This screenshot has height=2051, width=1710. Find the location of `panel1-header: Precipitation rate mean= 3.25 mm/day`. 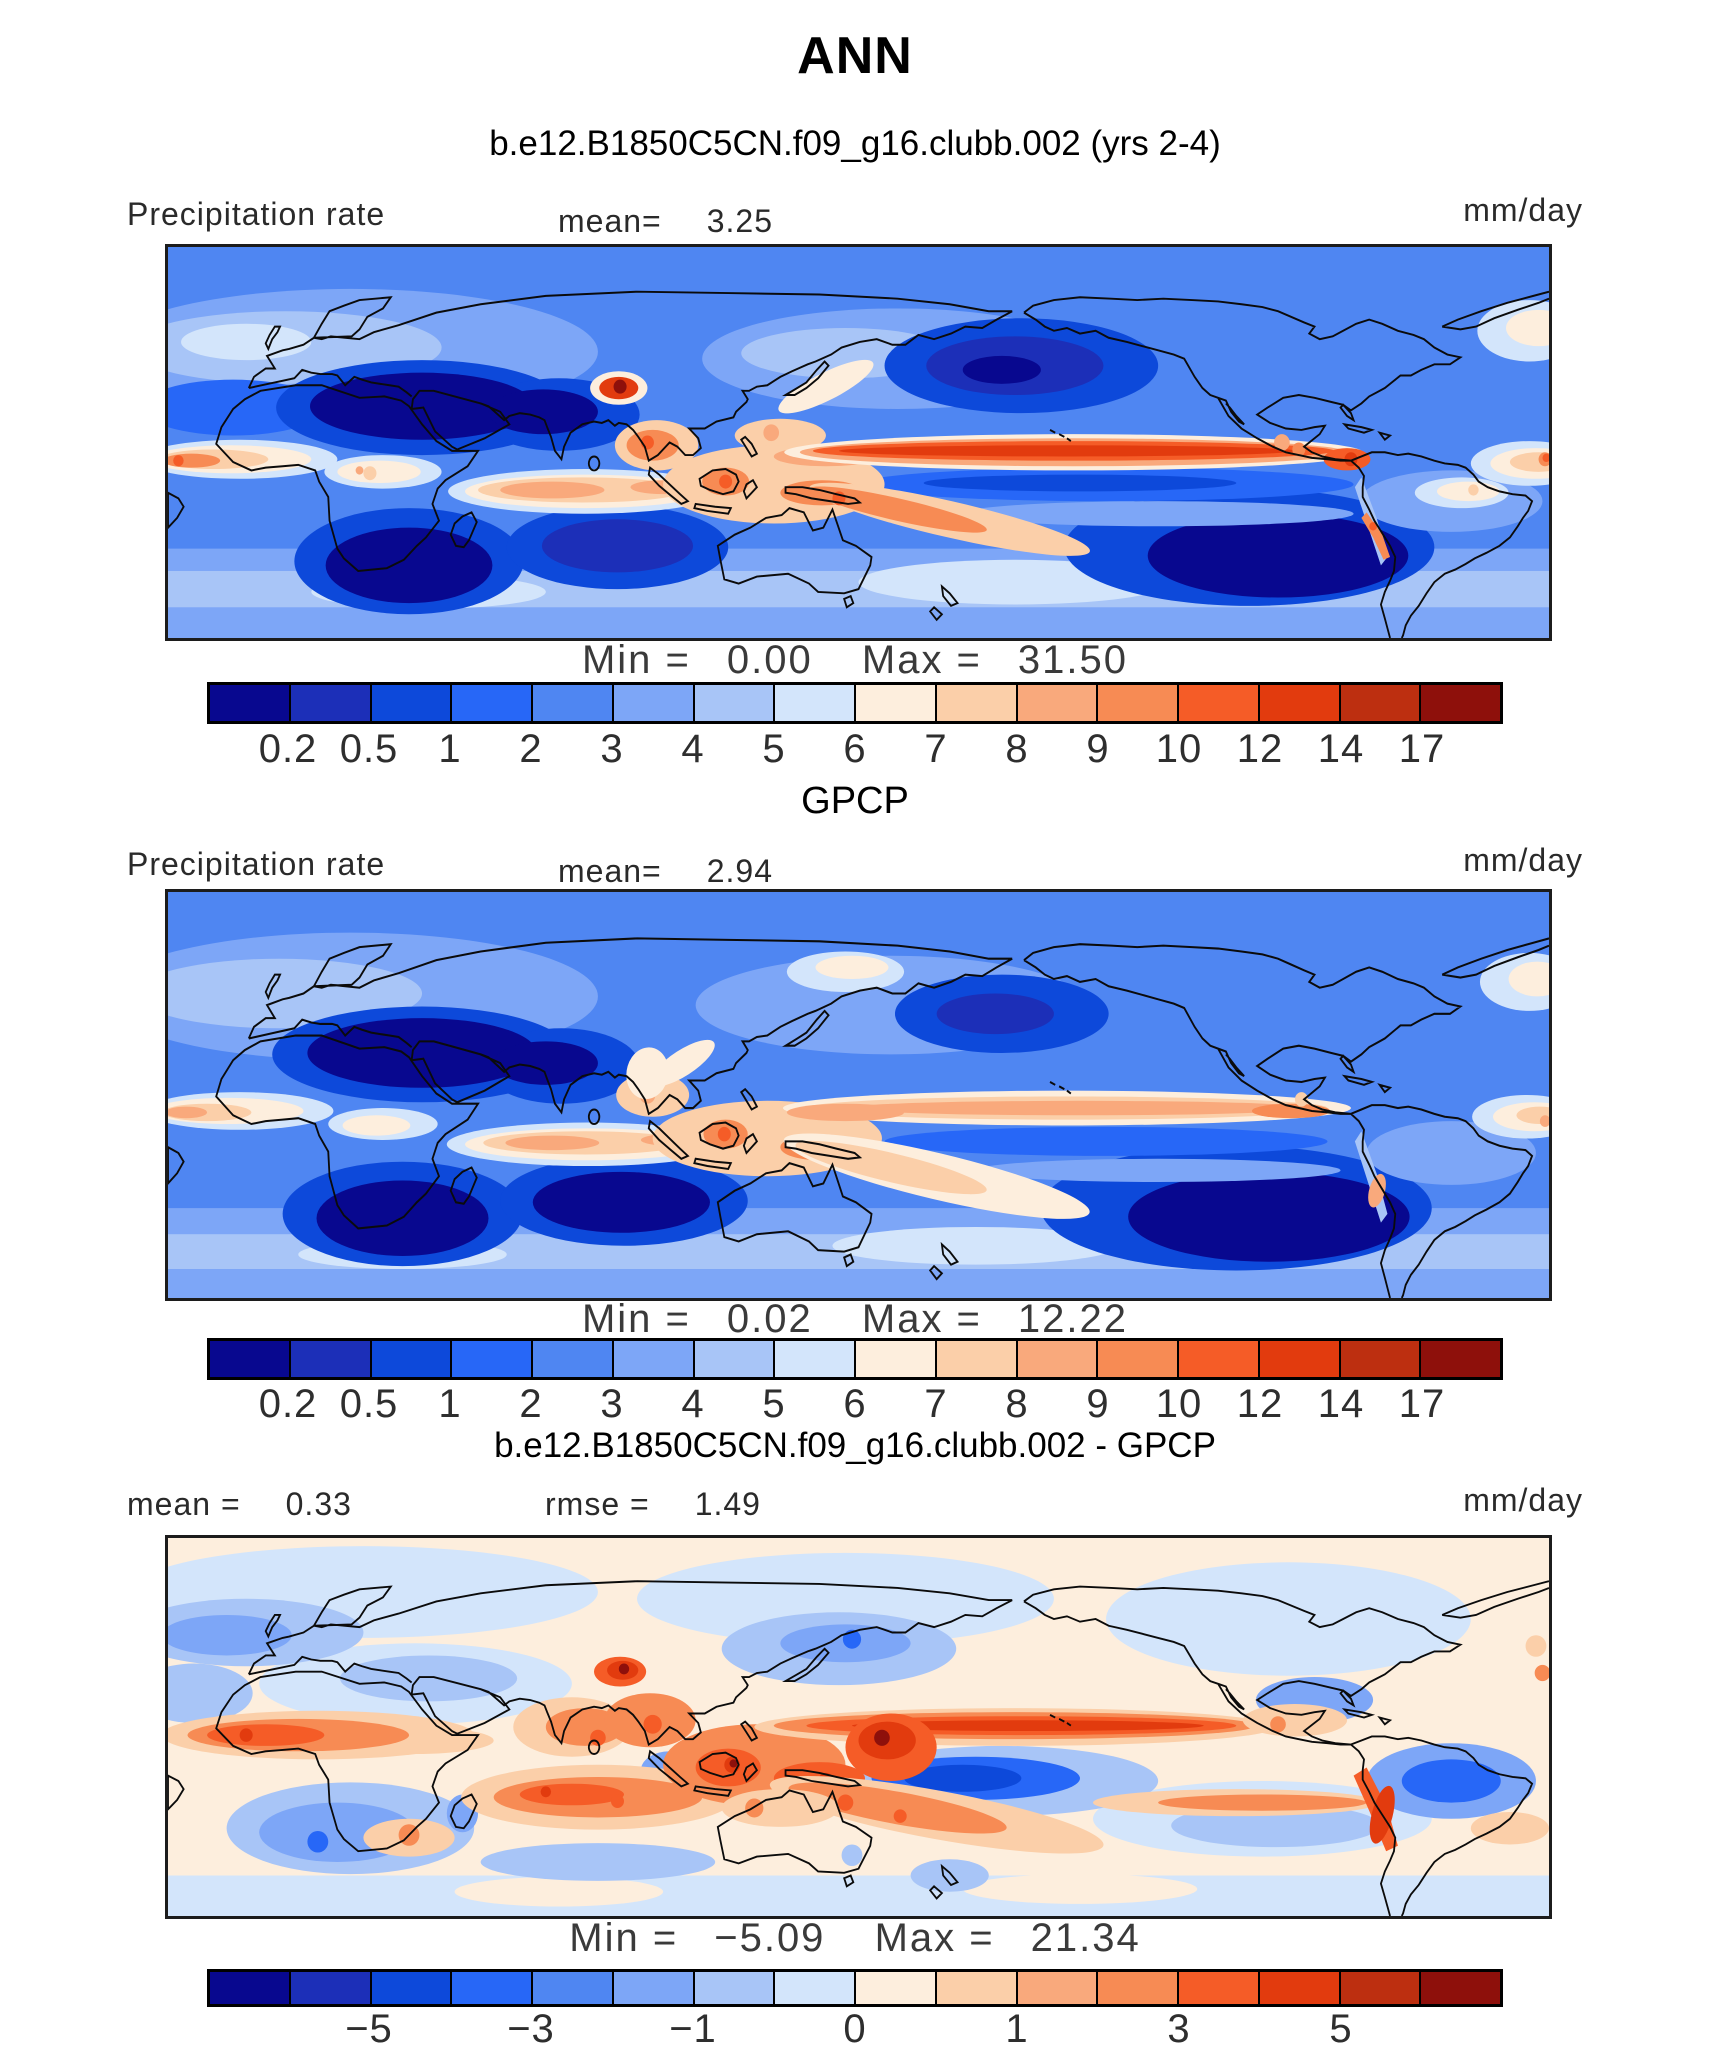

panel1-header: Precipitation rate mean= 3.25 mm/day is located at coordinates (855, 215).